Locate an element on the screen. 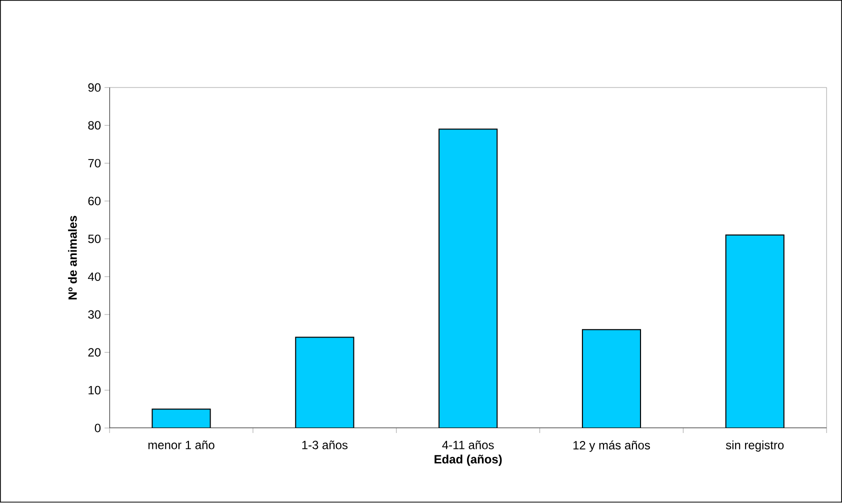 This screenshot has width=842, height=503. y-tick-label: 0 is located at coordinates (97, 428).